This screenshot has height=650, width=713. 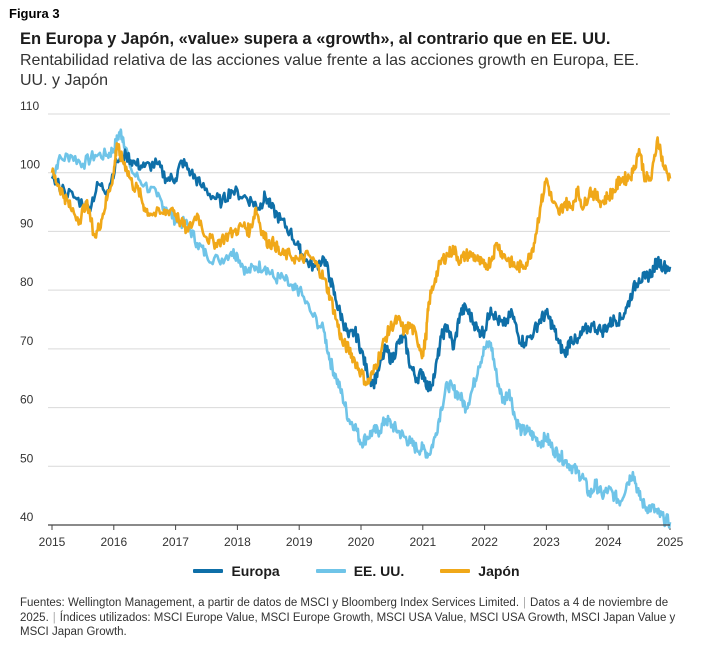 What do you see at coordinates (27, 517) in the screenshot?
I see `y-tick-label: 40` at bounding box center [27, 517].